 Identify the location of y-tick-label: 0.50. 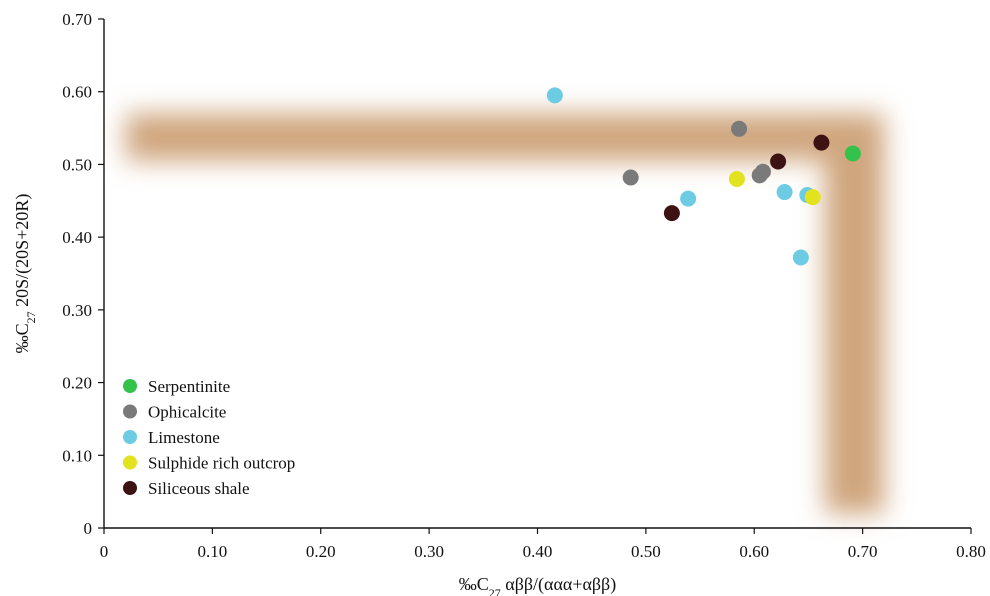
(77, 164).